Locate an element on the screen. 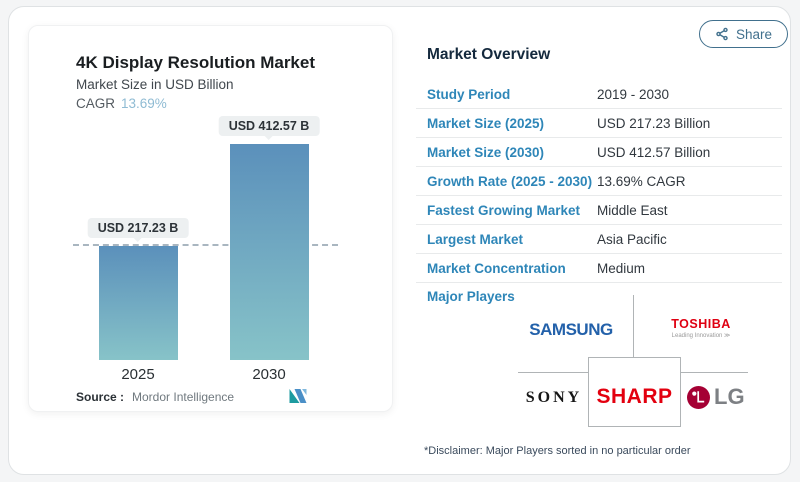  x-axis-label-2030: 2030 is located at coordinates (269, 374).